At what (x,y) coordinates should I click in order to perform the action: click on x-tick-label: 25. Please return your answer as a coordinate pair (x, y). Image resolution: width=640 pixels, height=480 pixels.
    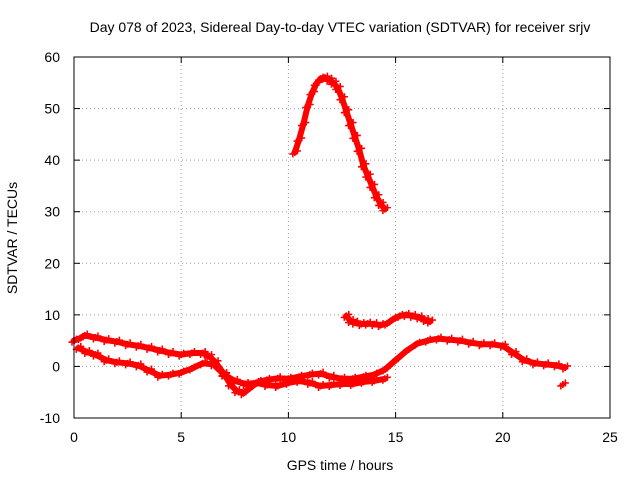
    Looking at the image, I should click on (610, 437).